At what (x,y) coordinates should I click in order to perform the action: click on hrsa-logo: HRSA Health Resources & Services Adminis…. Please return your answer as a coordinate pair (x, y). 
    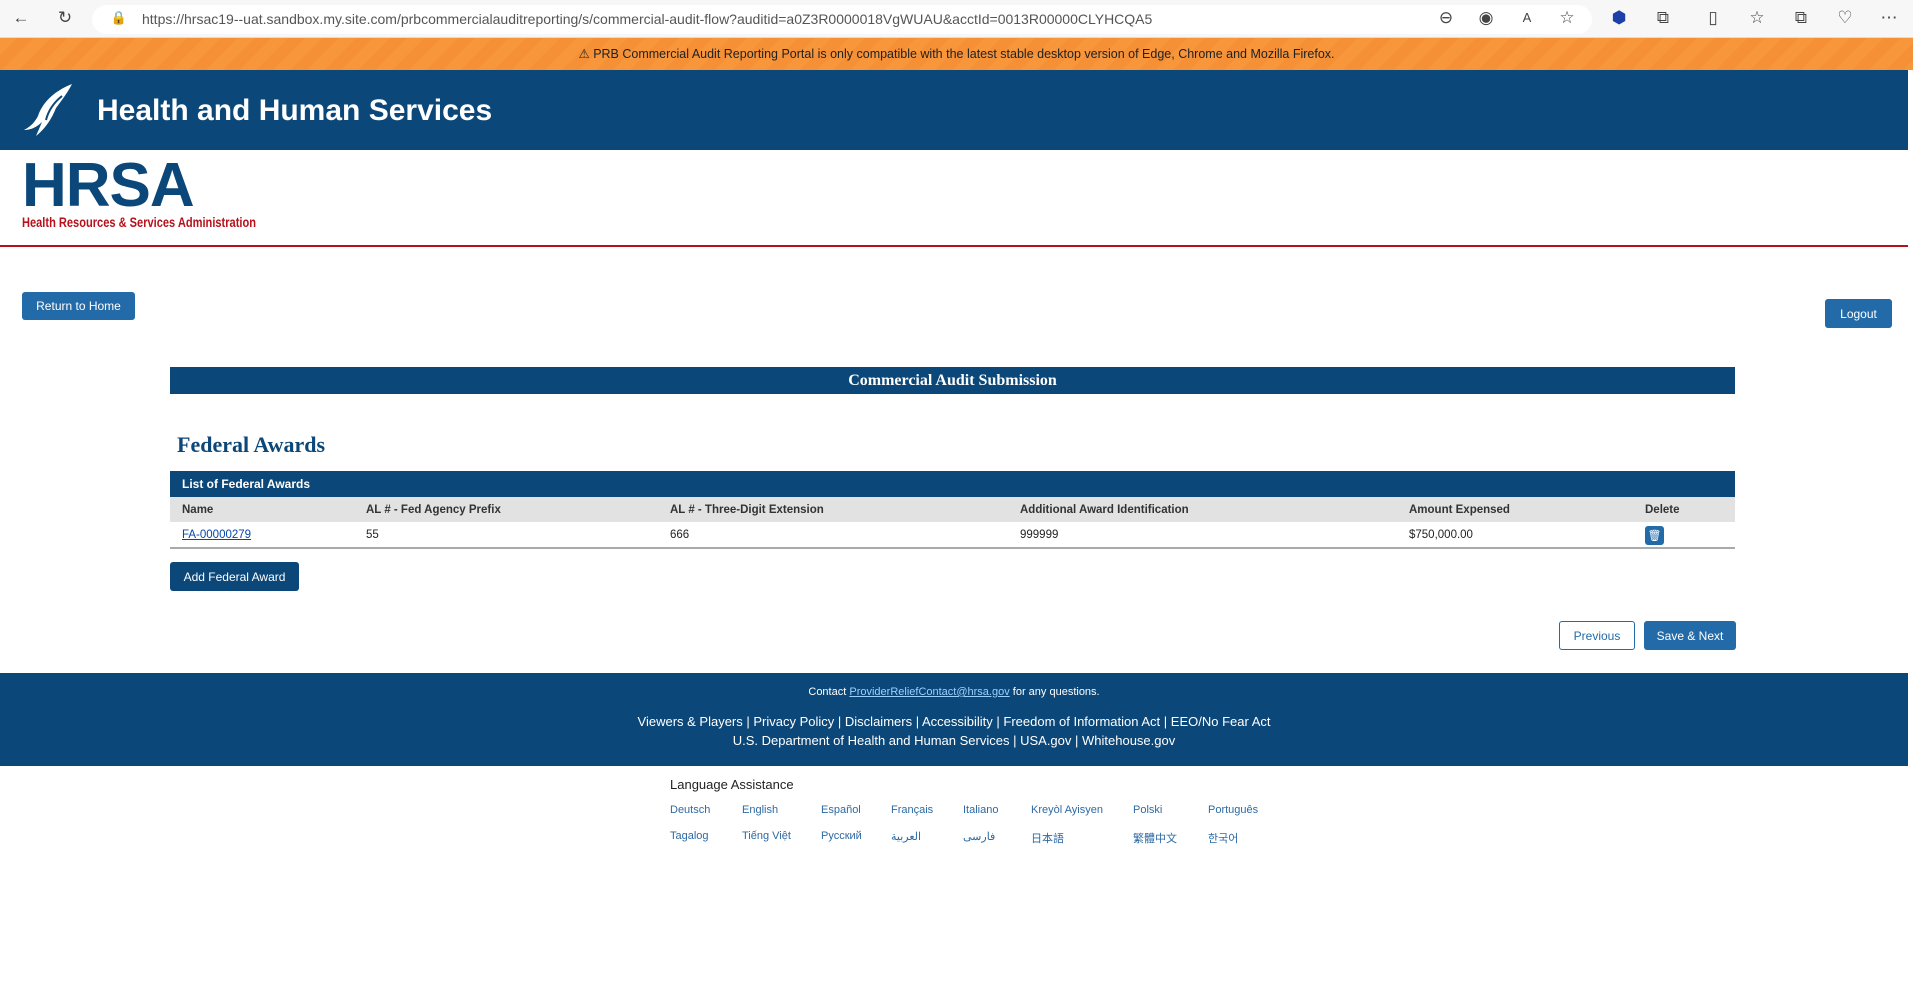
    Looking at the image, I should click on (164, 191).